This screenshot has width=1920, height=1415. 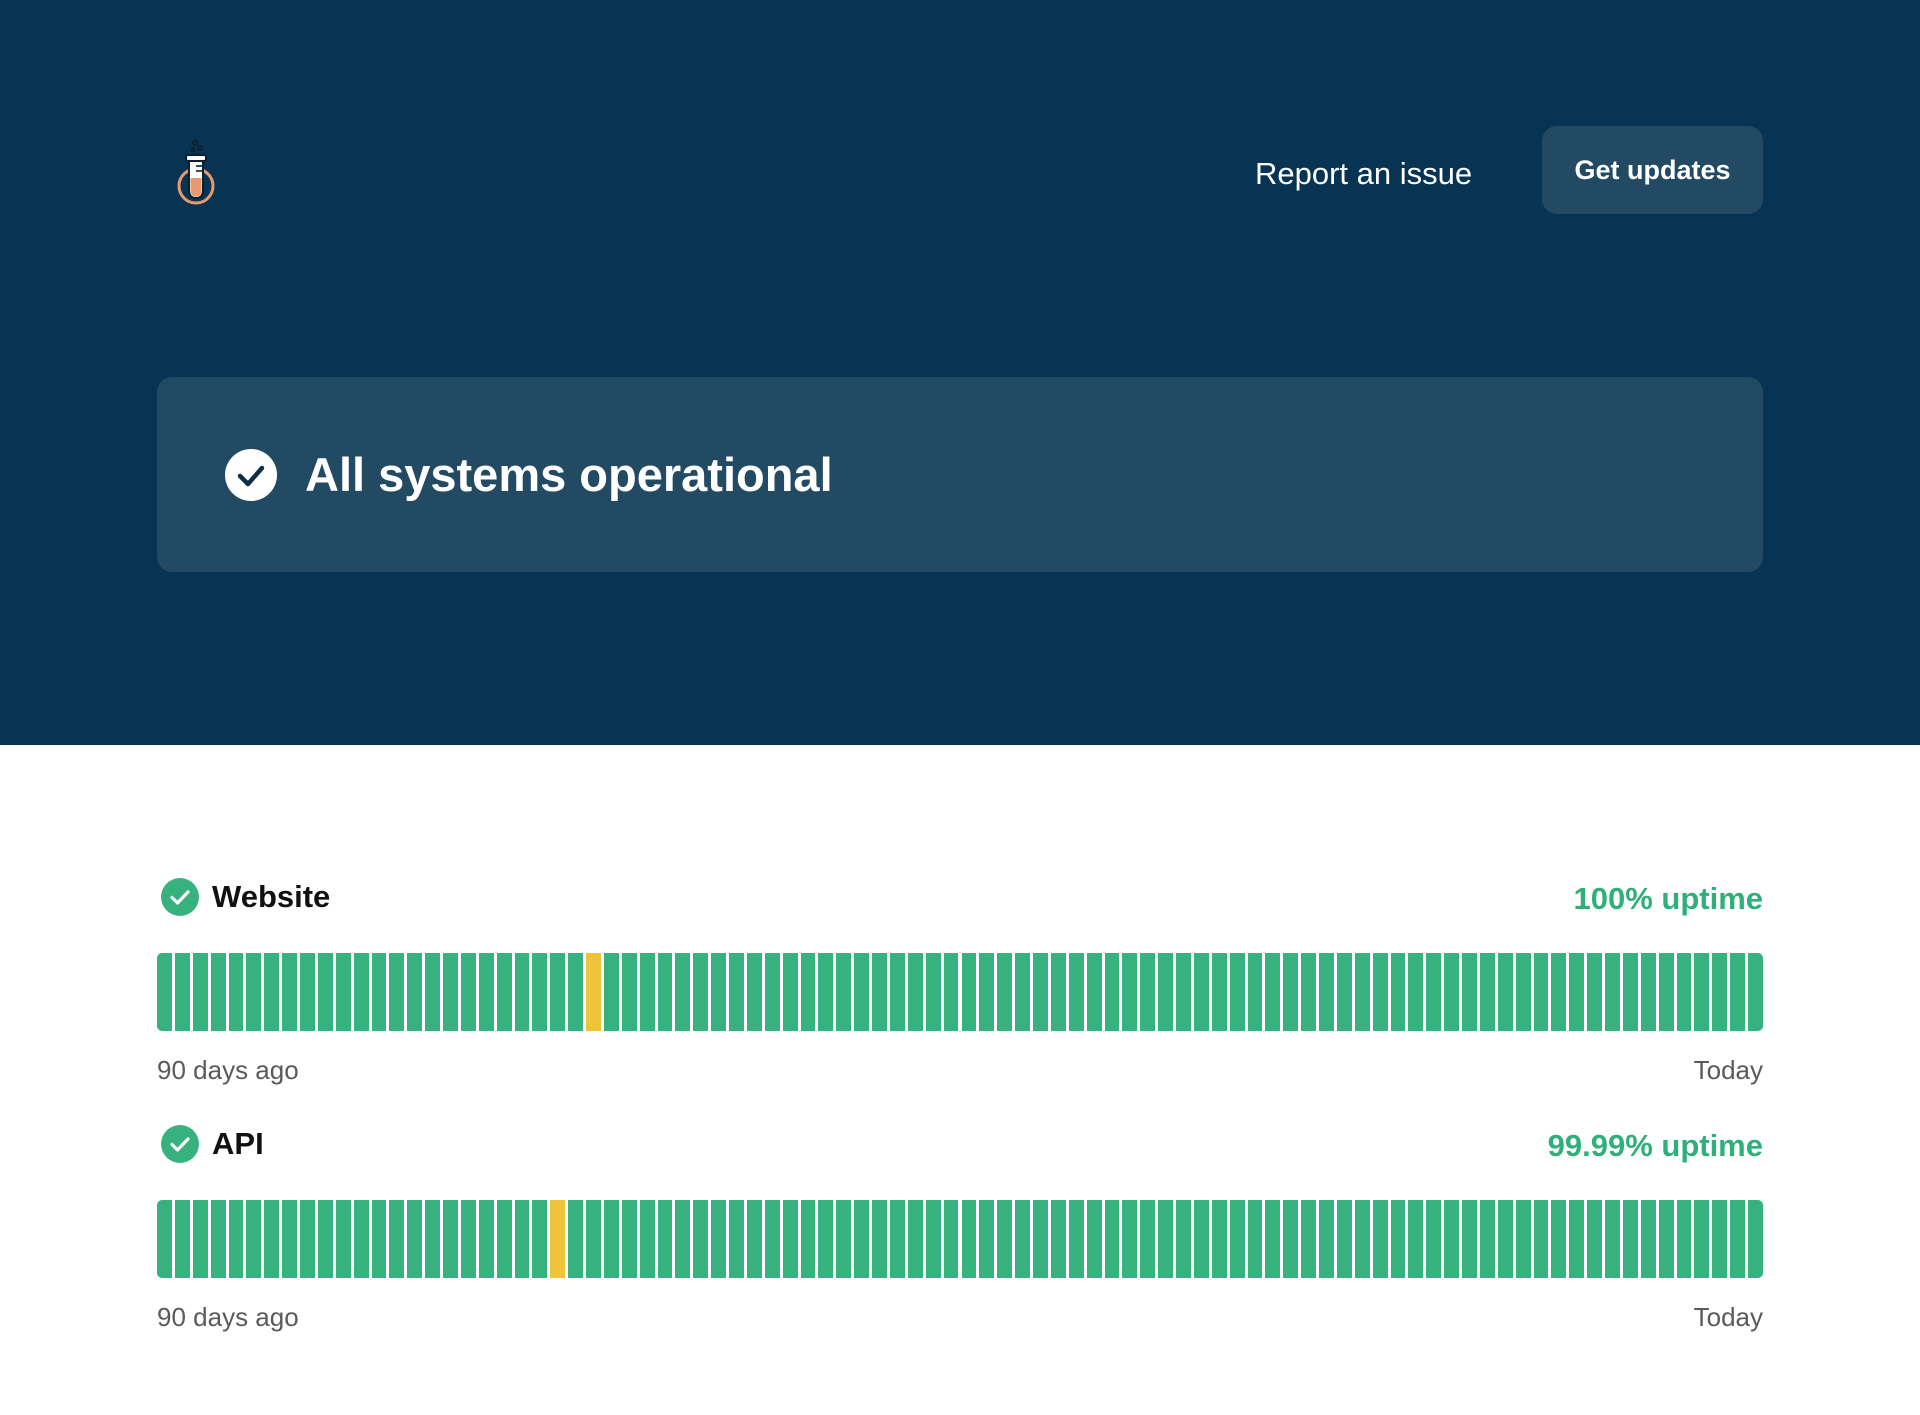 What do you see at coordinates (1364, 173) in the screenshot?
I see `report-issue-link: Report an issue` at bounding box center [1364, 173].